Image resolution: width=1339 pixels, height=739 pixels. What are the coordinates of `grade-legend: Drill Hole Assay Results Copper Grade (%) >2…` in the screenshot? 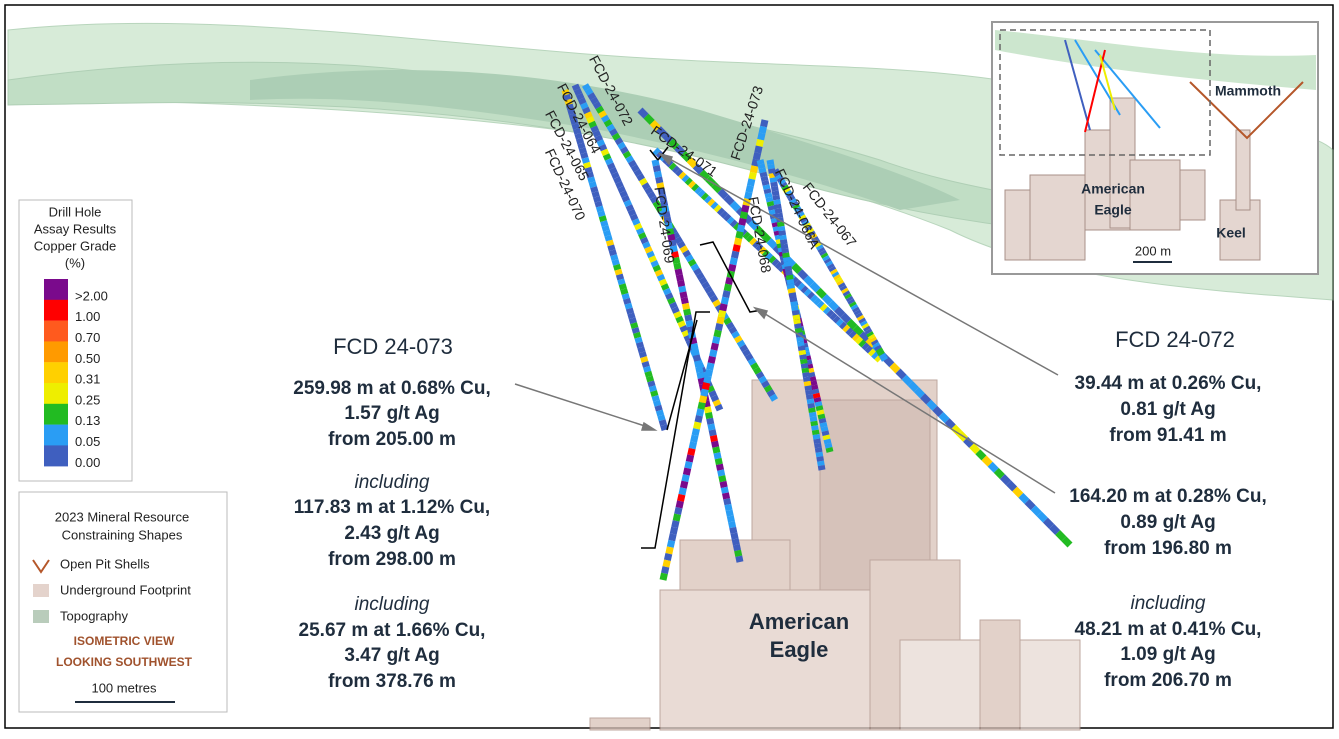 It's located at (75, 340).